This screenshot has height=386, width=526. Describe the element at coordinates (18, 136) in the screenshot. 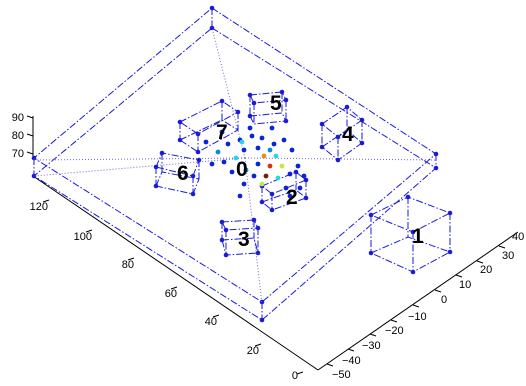

I see `z-tick-label: 80` at that location.